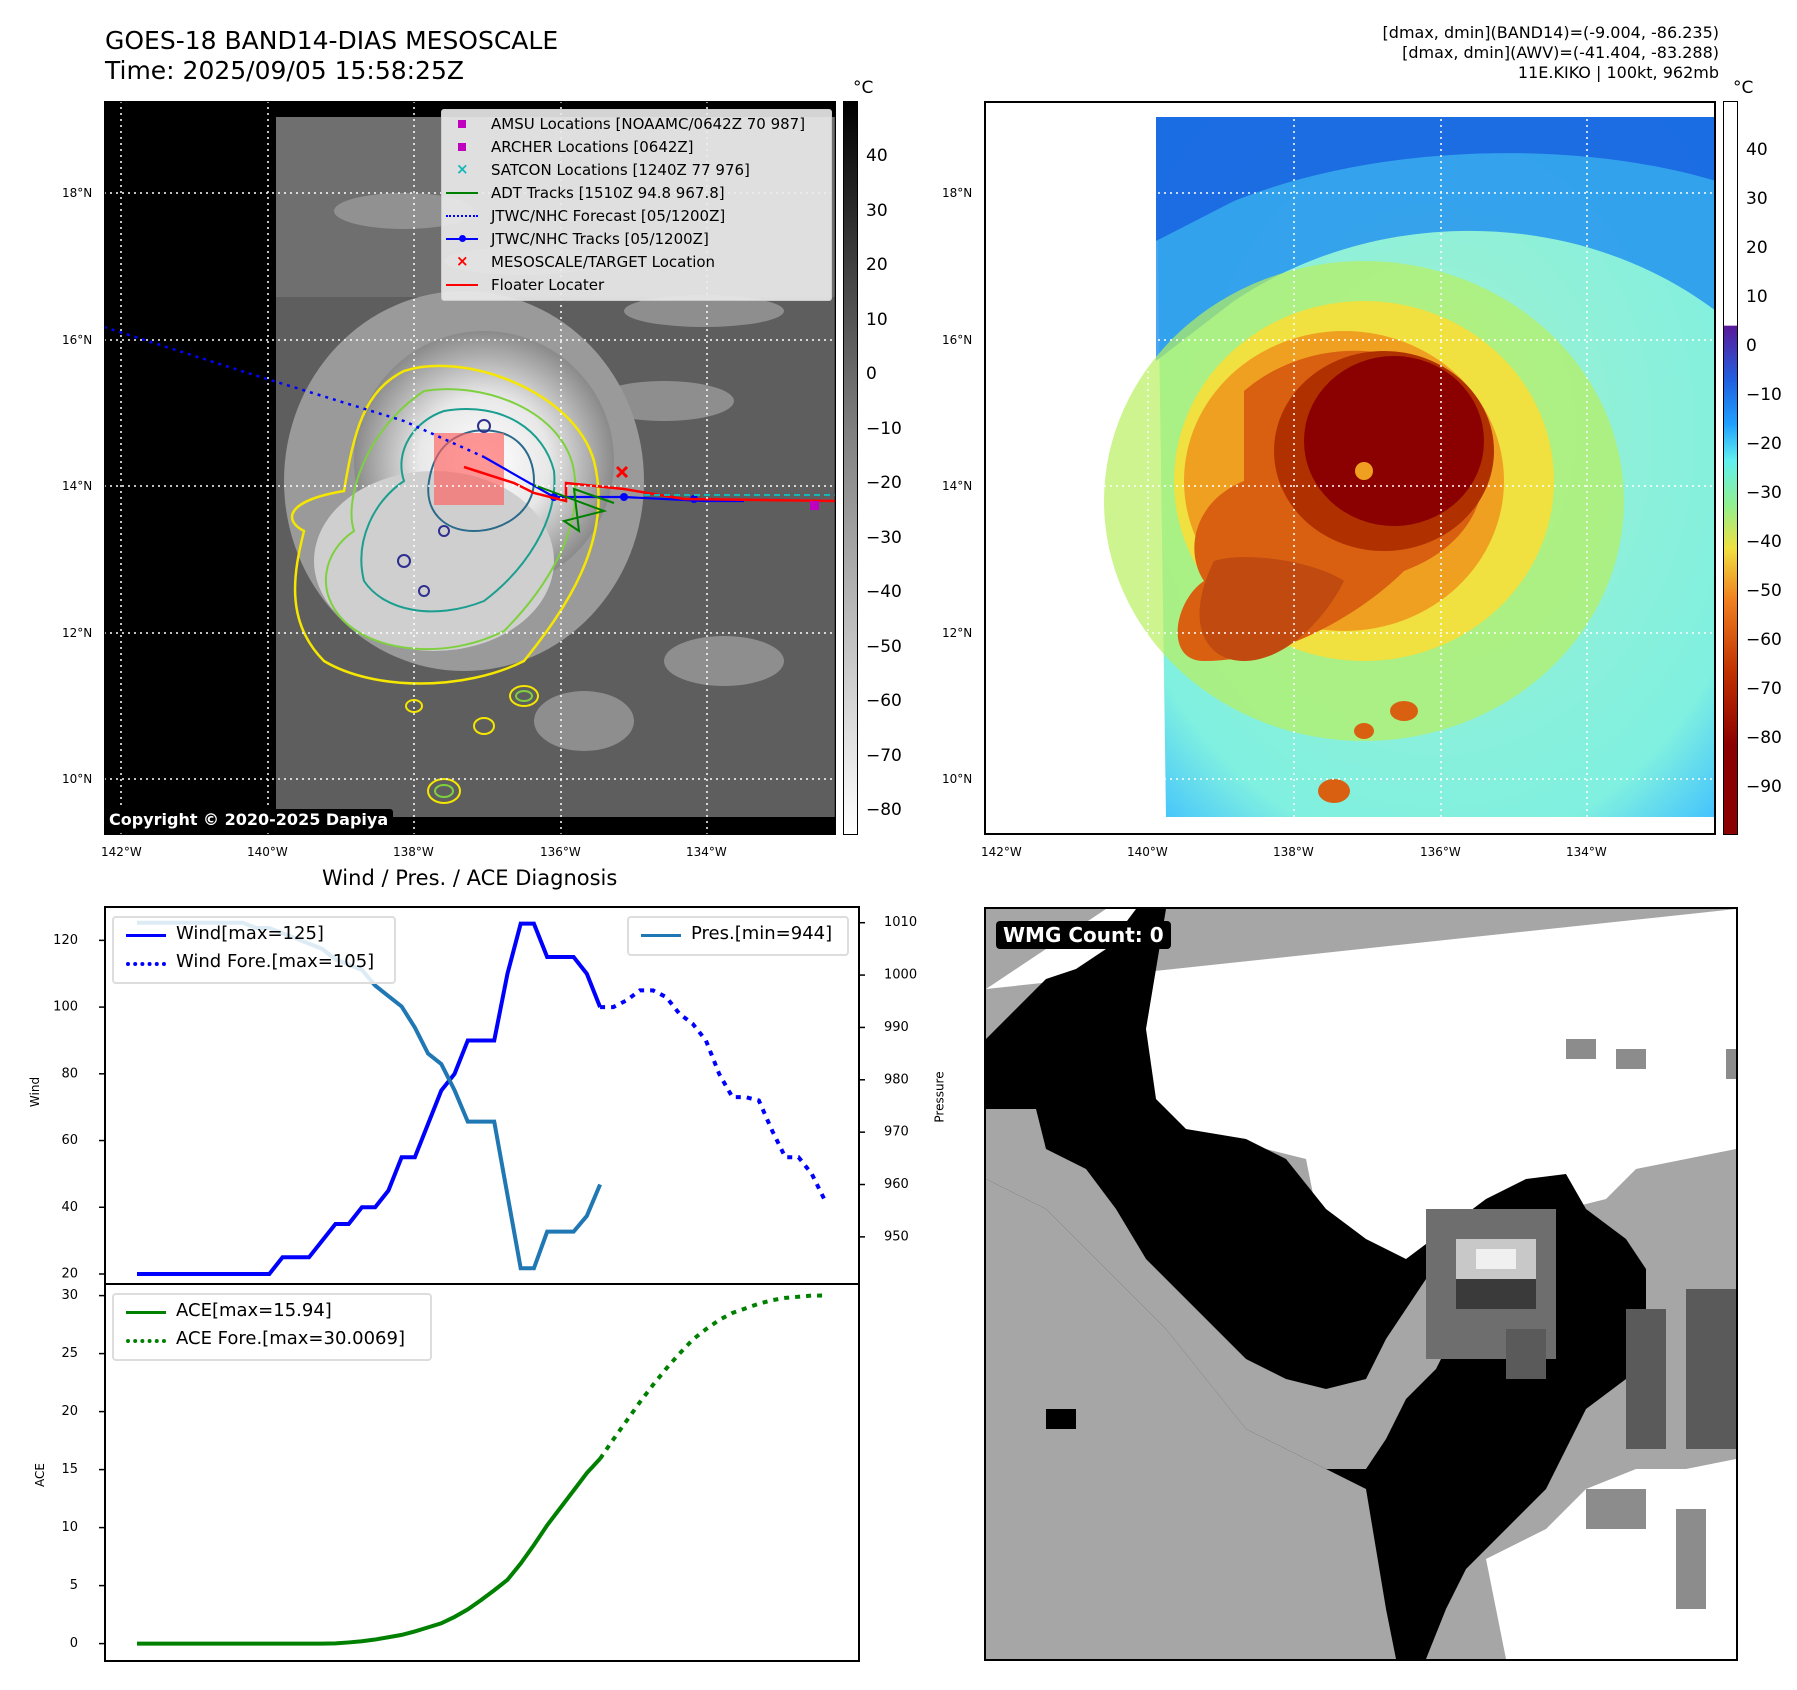  I want to click on axis-tick-label: 15, so click(69, 1469).